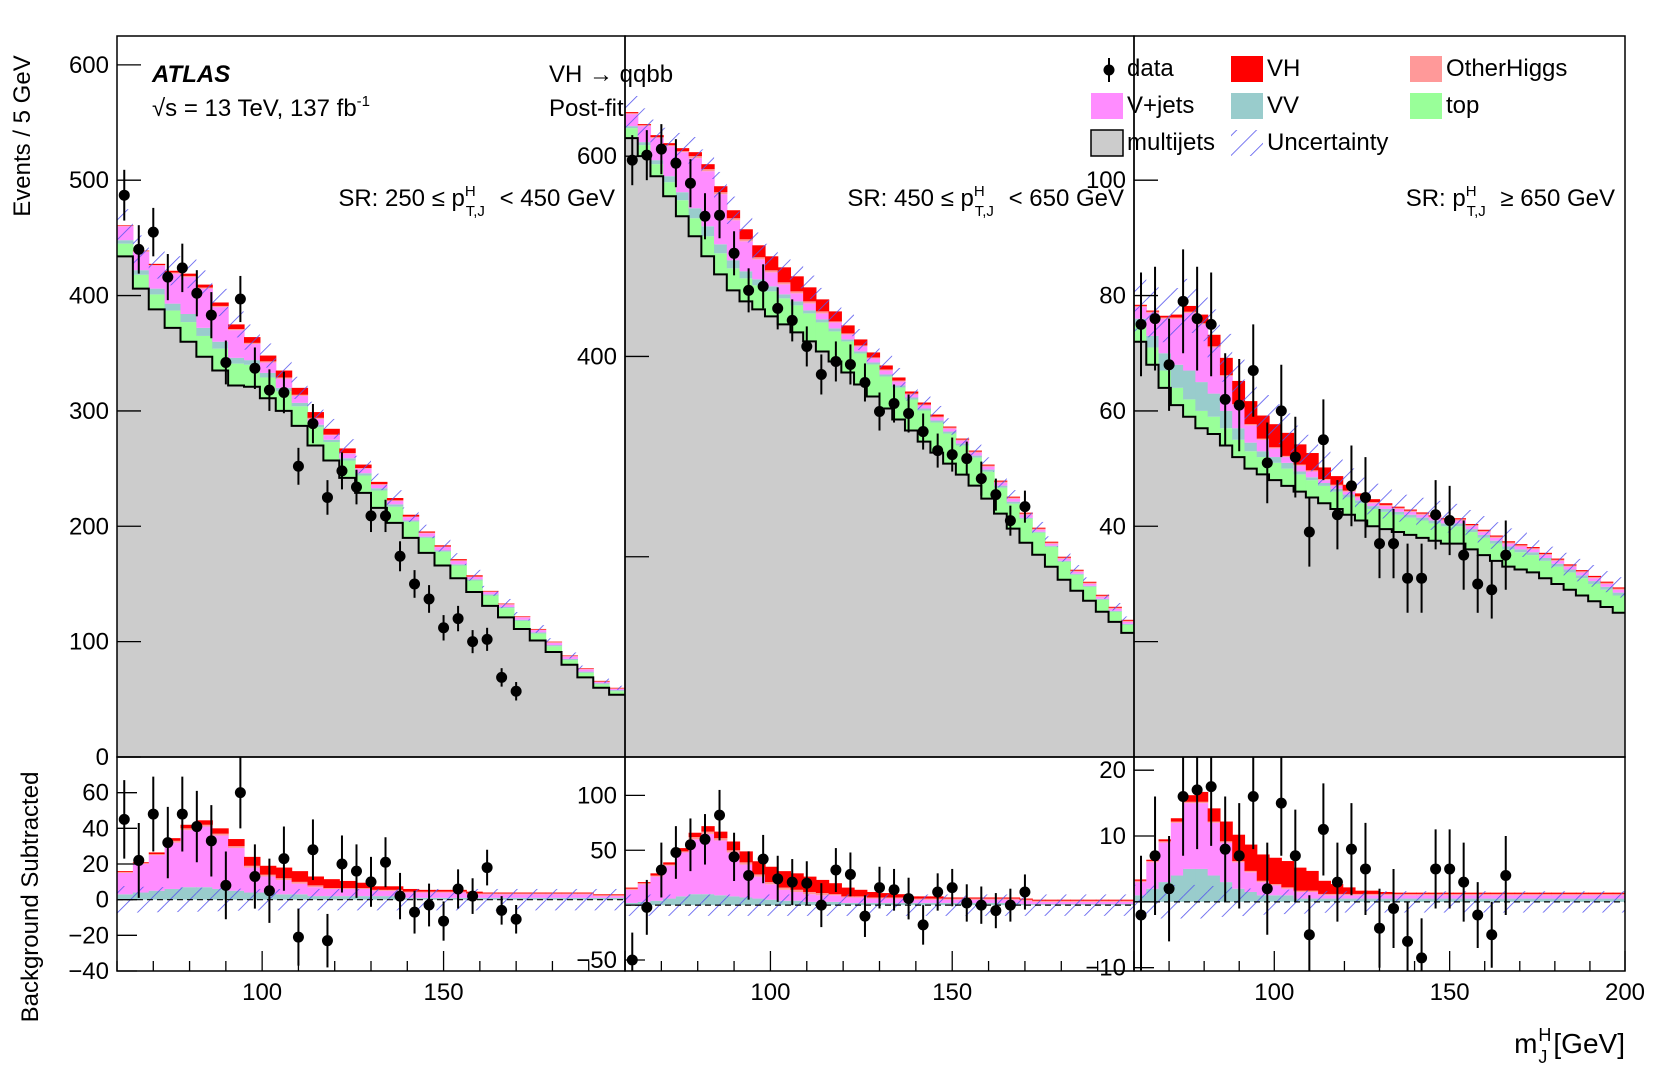 This screenshot has height=1072, width=1661. What do you see at coordinates (733, 905) in the screenshot?
I see `ratio-uncertainty-band` at bounding box center [733, 905].